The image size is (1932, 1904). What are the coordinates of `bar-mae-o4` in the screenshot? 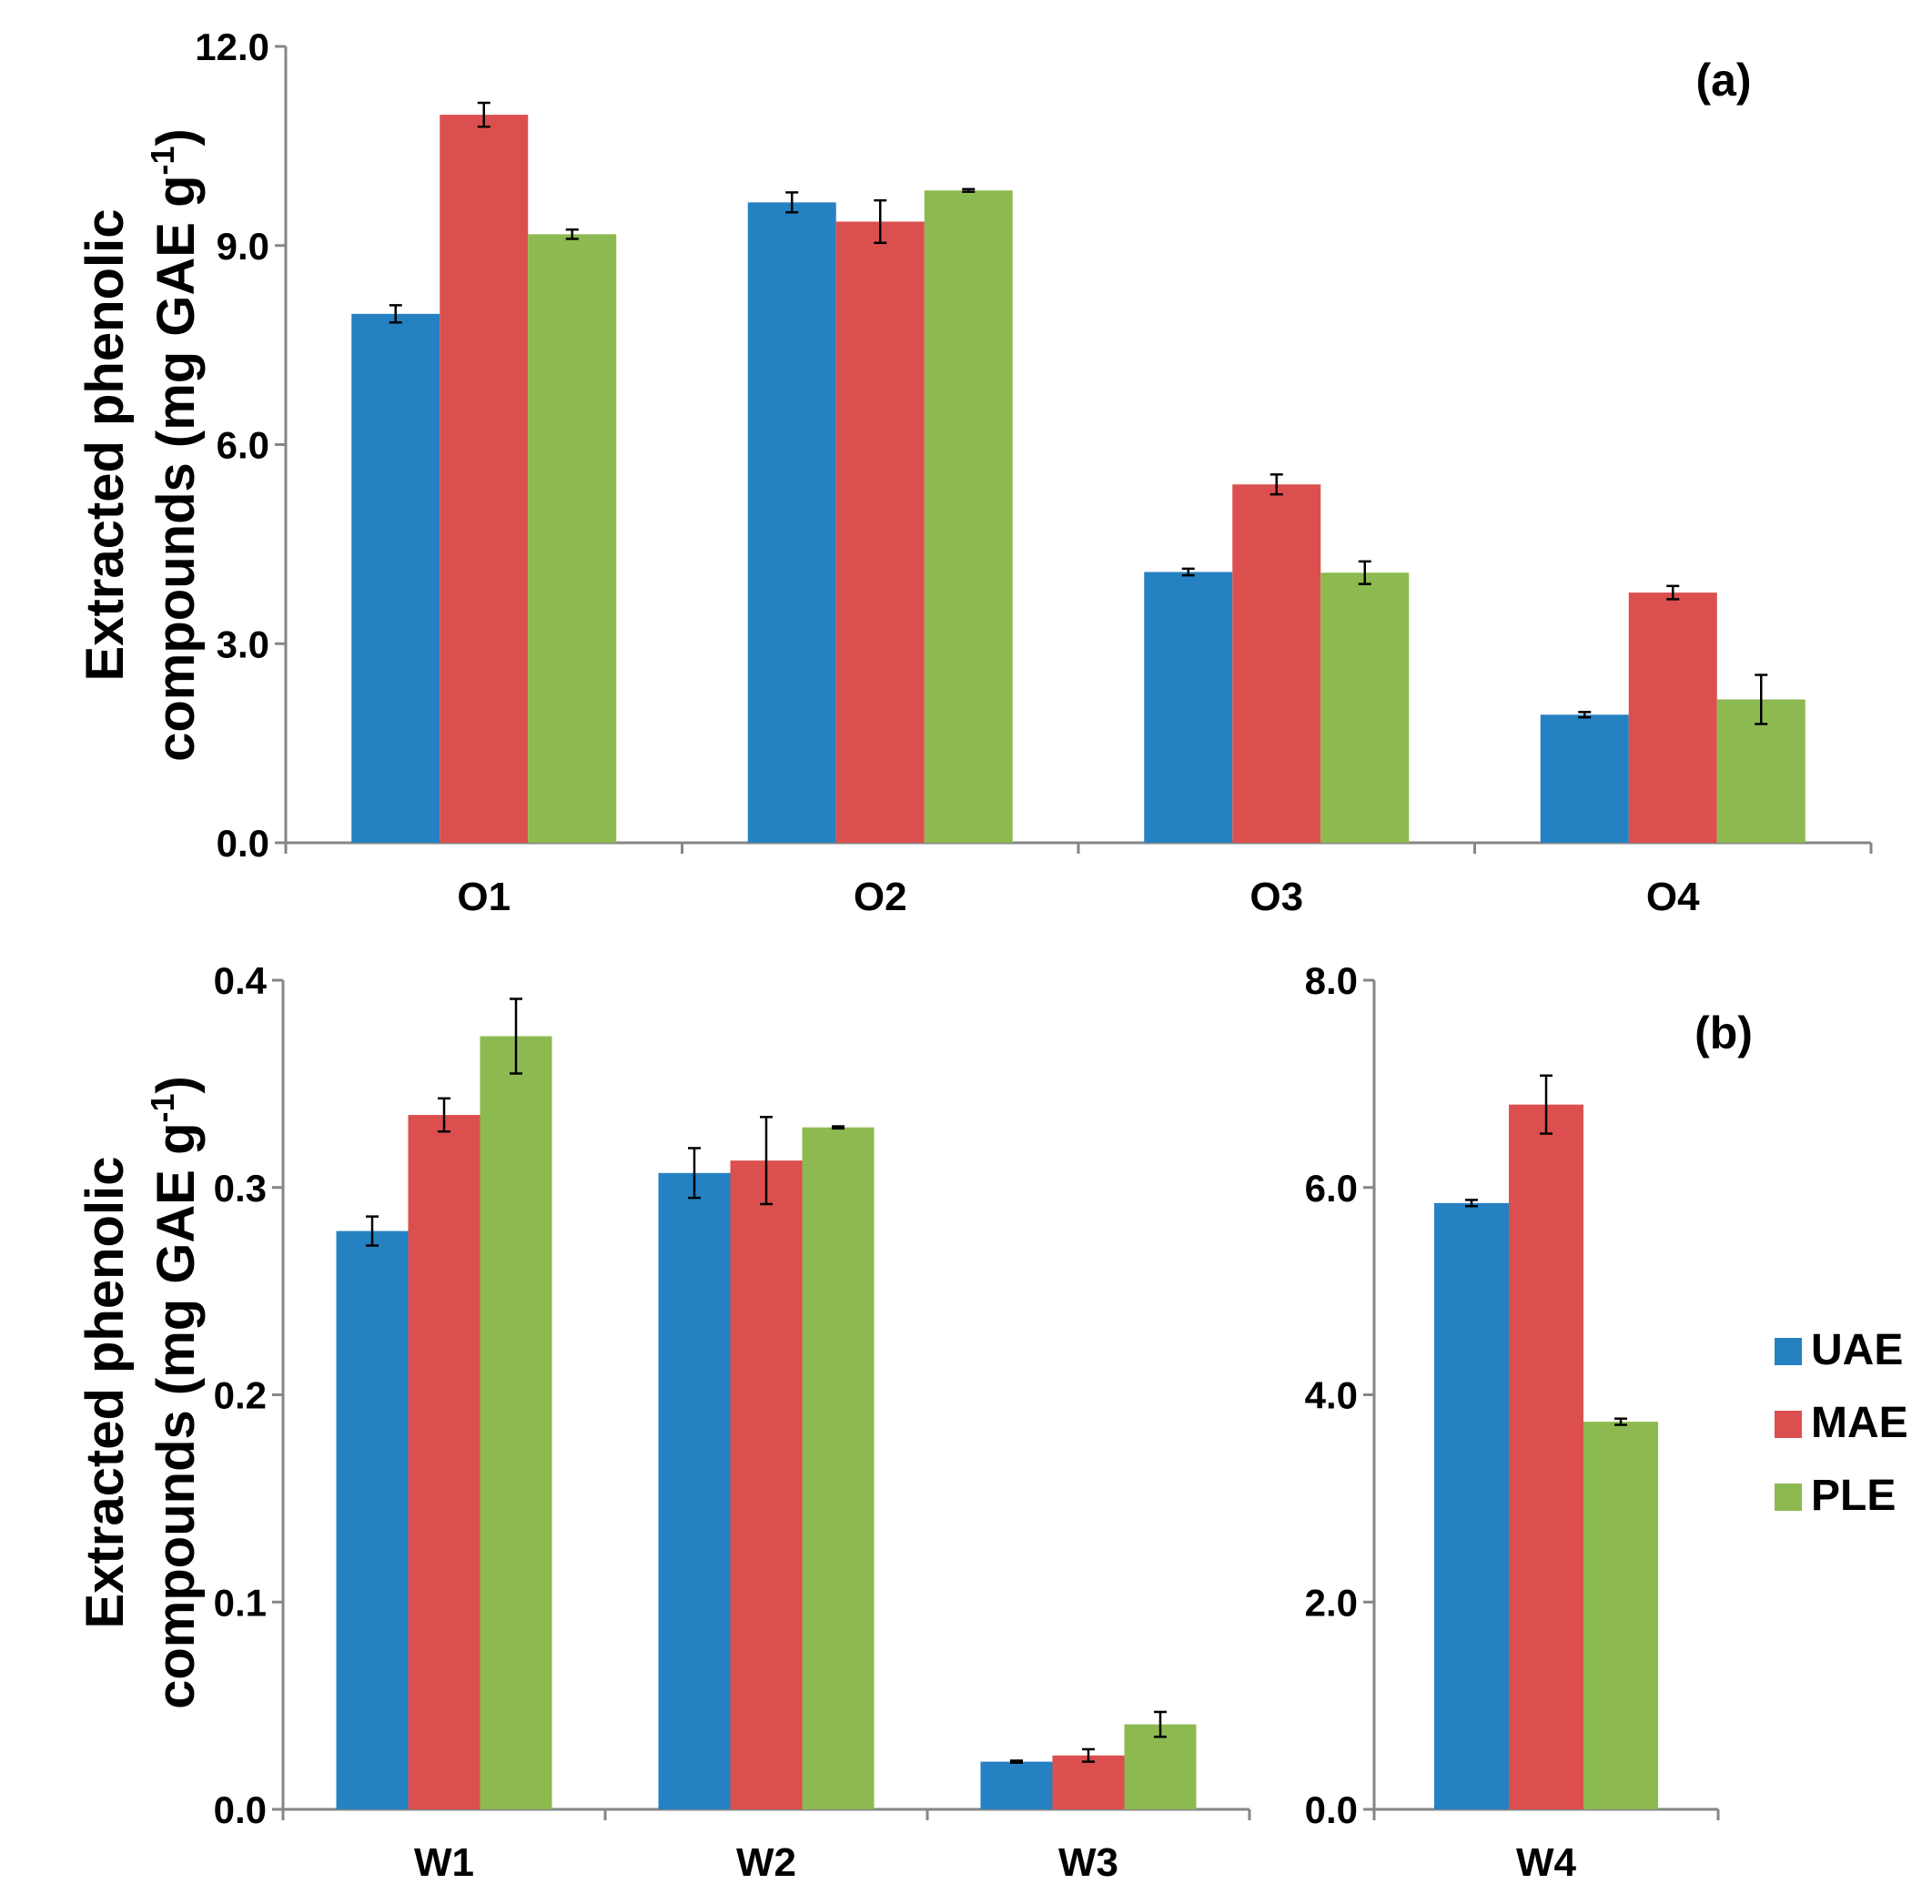 It's located at (1672, 717).